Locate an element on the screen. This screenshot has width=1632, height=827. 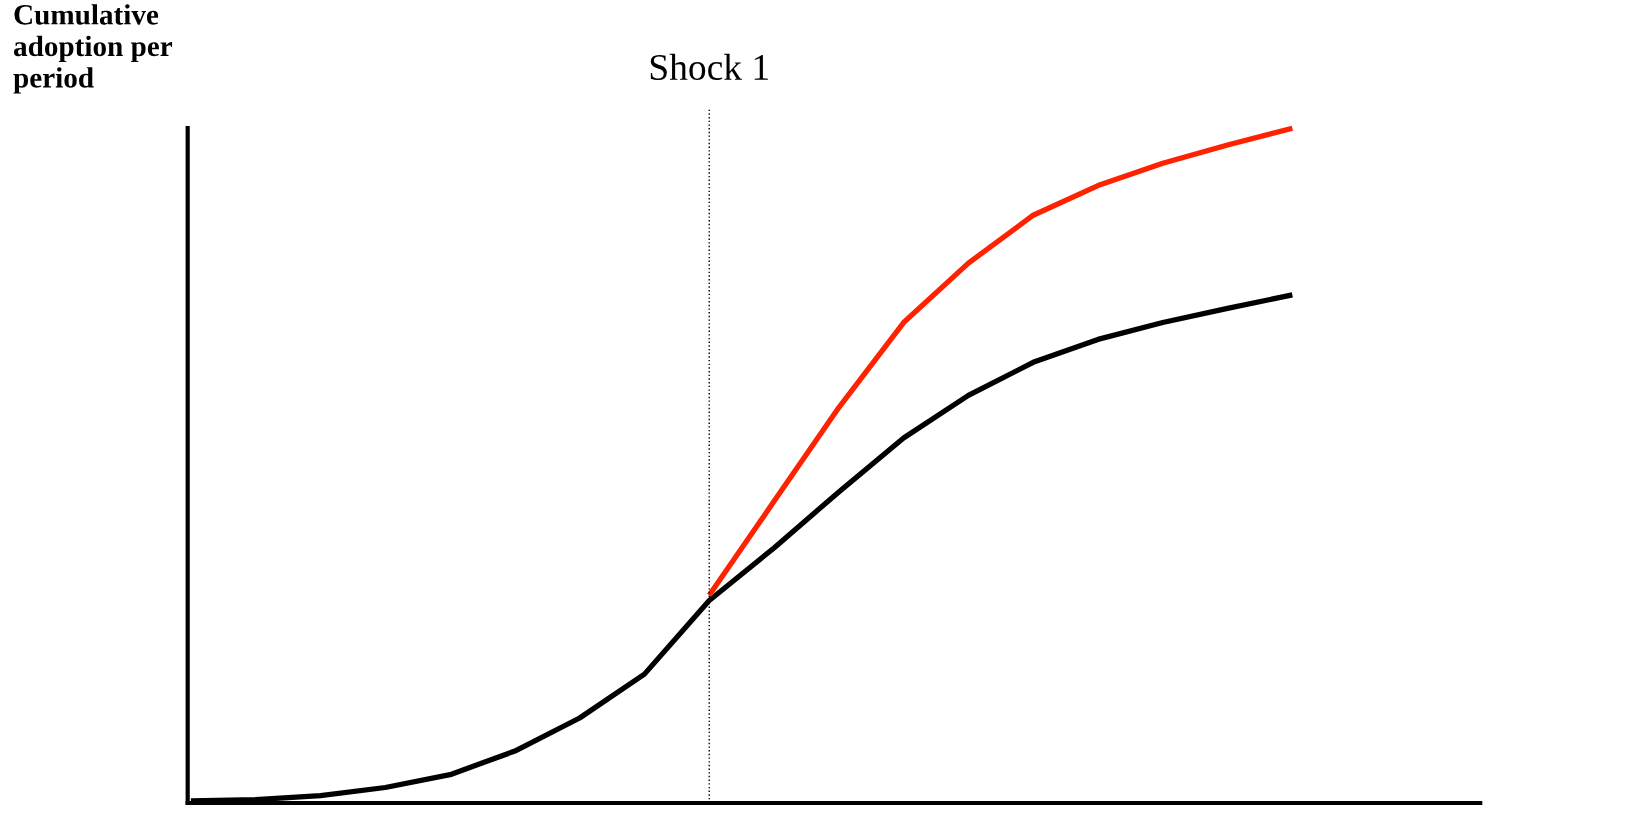
text: Shock 1 is located at coordinates (709, 67).